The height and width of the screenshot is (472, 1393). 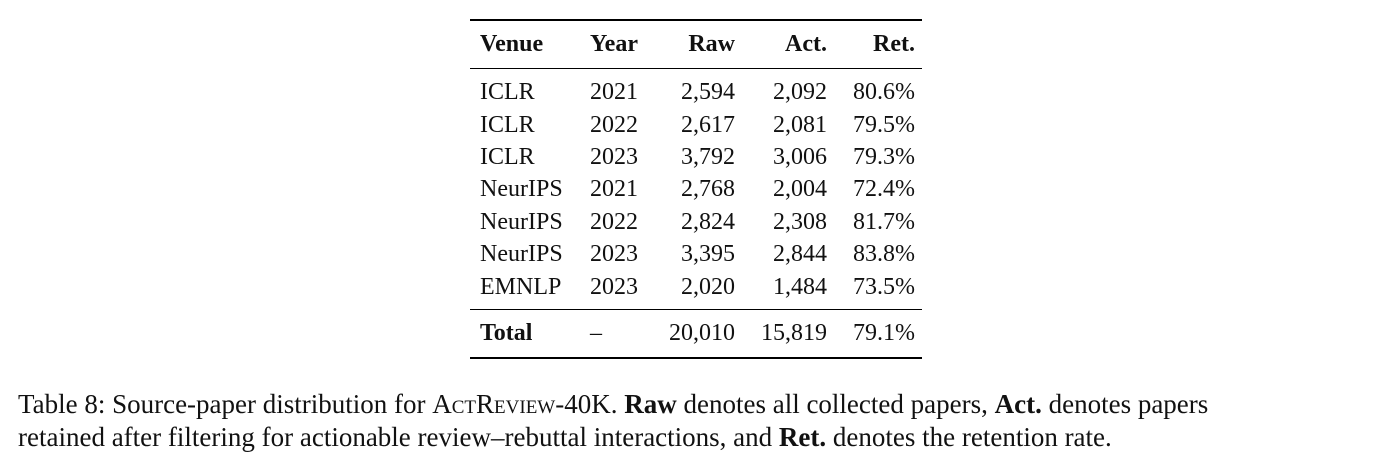 I want to click on dataset-name: ActReview-40K, so click(x=521, y=404).